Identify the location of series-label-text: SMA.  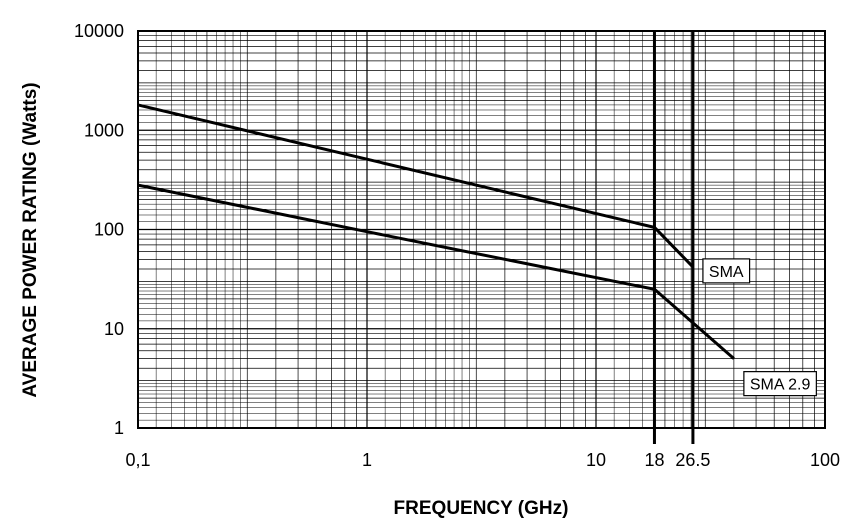
(726, 272).